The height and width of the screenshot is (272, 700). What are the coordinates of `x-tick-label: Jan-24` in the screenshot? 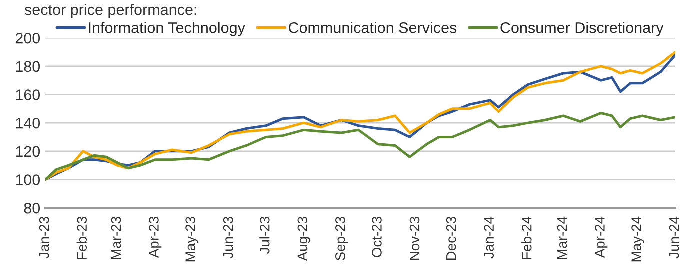 It's located at (489, 237).